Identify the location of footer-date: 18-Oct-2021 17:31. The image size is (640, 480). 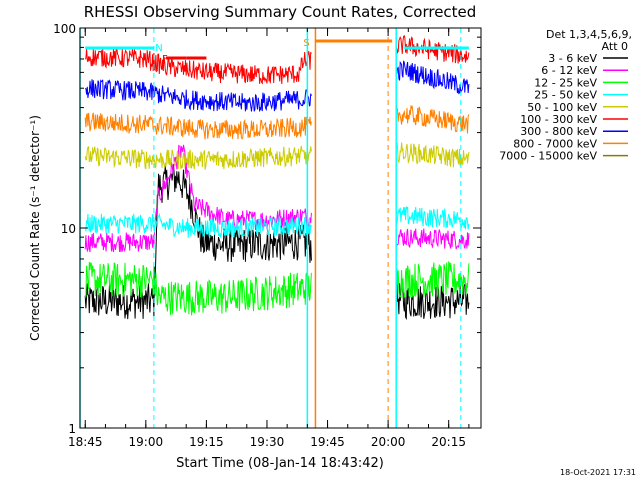
(598, 472).